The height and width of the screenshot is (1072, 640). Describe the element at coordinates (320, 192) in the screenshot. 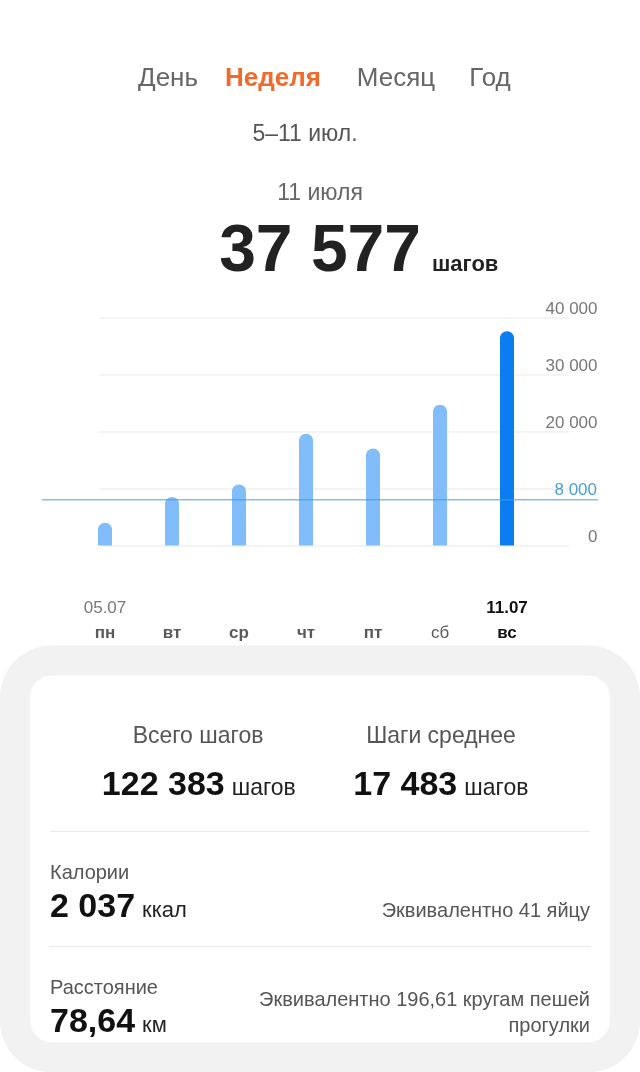

I see `chart-subtitle: 11 июля` at that location.